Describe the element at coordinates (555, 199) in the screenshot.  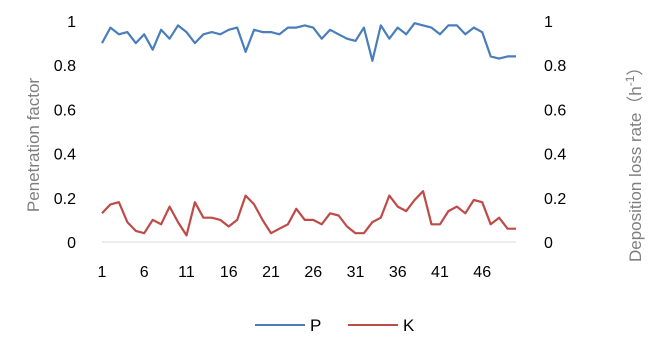
I see `right-y-tick-label: 0.2` at that location.